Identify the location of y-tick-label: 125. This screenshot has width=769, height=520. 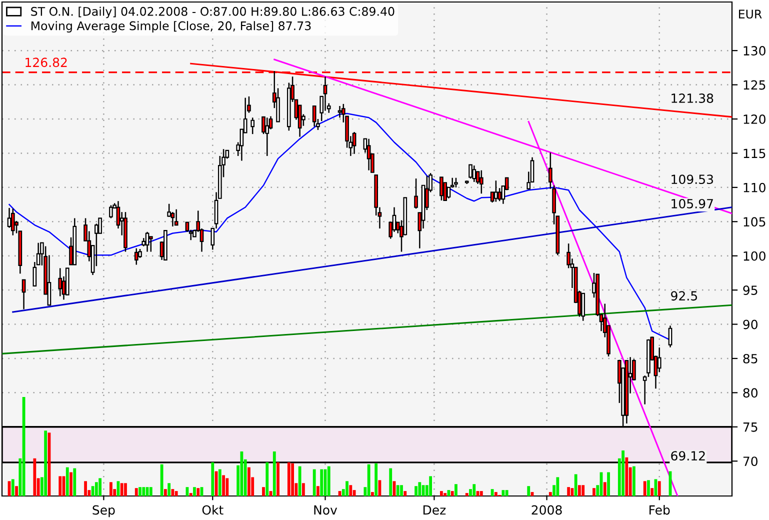
(755, 85).